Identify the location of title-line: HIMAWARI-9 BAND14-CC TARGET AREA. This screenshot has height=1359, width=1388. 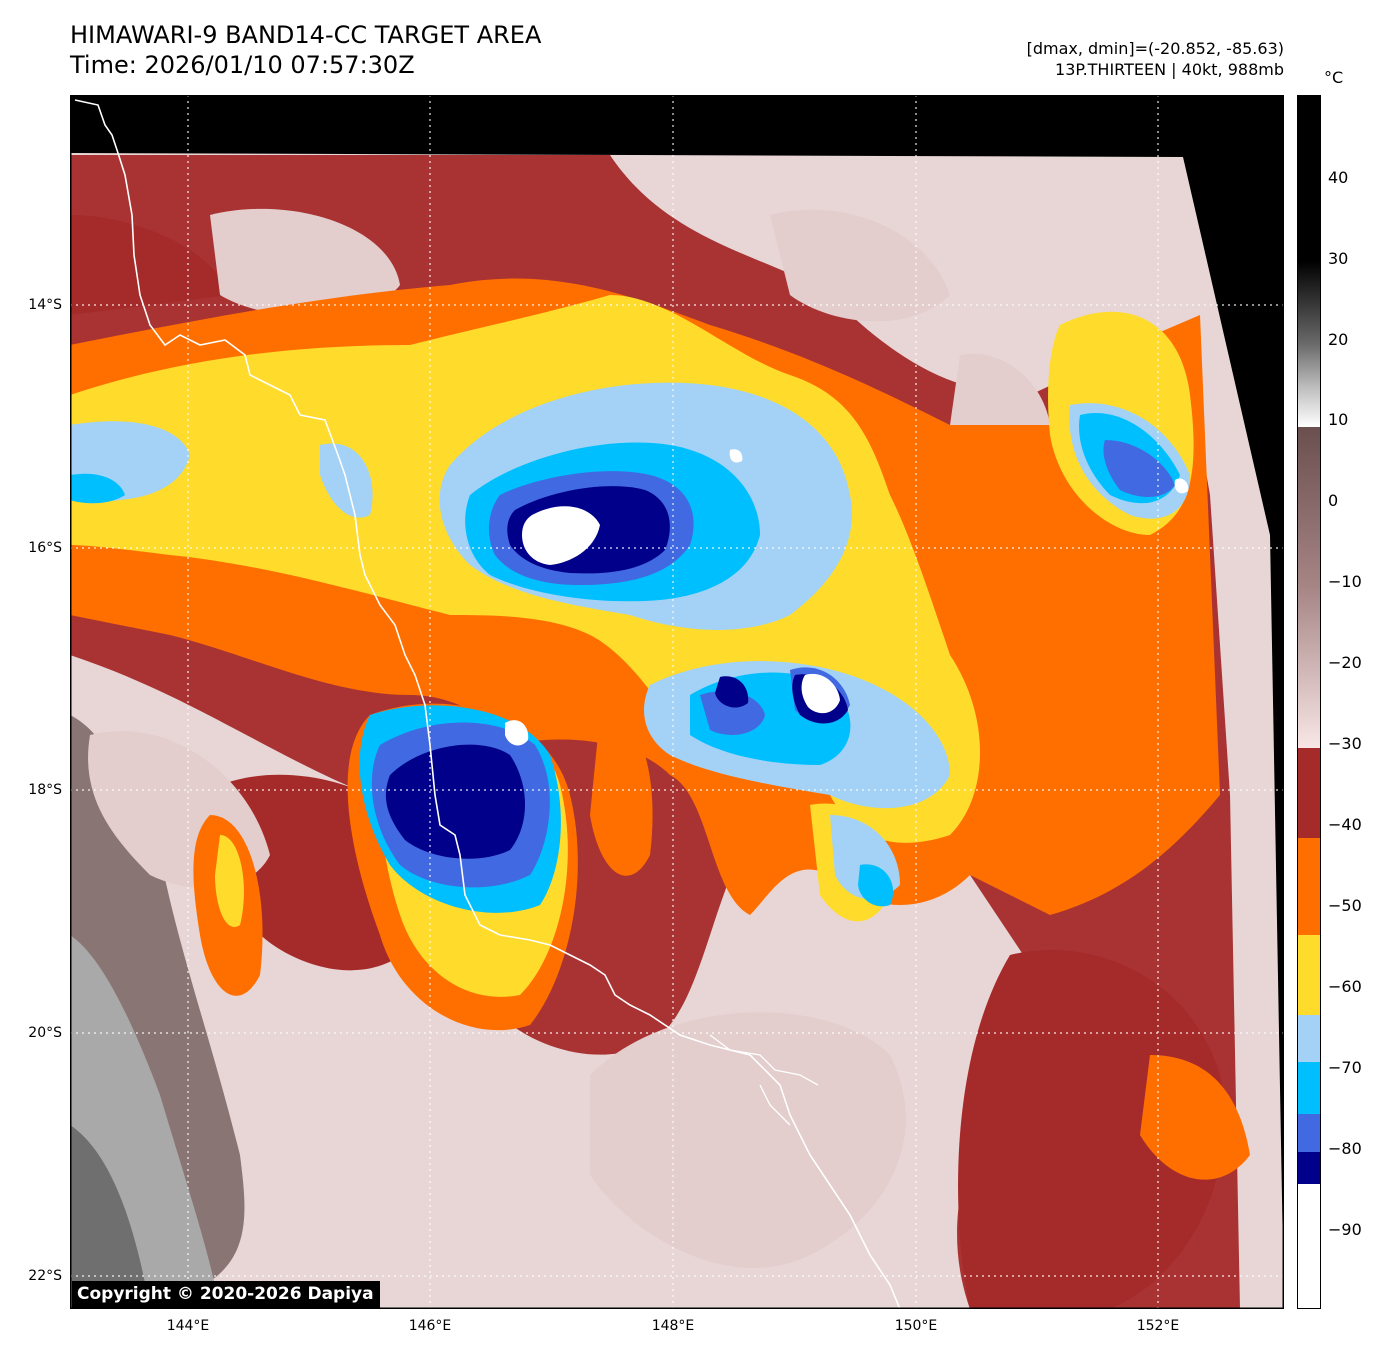
(306, 35).